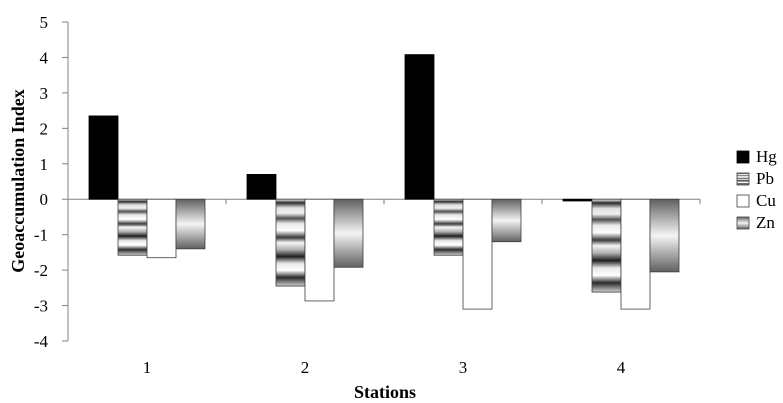 The height and width of the screenshot is (403, 783). Describe the element at coordinates (621, 367) in the screenshot. I see `x-tick-label: 4` at that location.